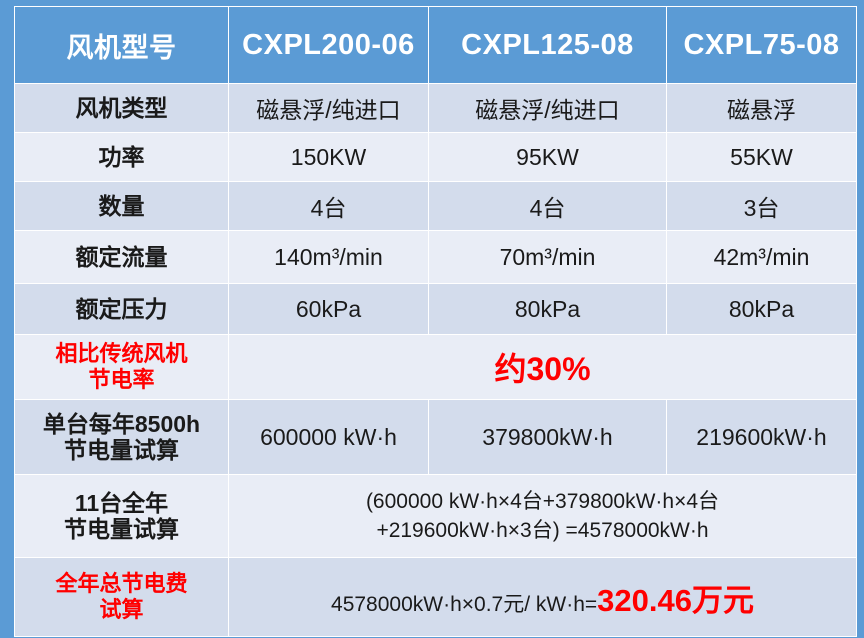 This screenshot has height=638, width=864. What do you see at coordinates (761, 45) in the screenshot?
I see `header-model-3: CXPL75-08` at bounding box center [761, 45].